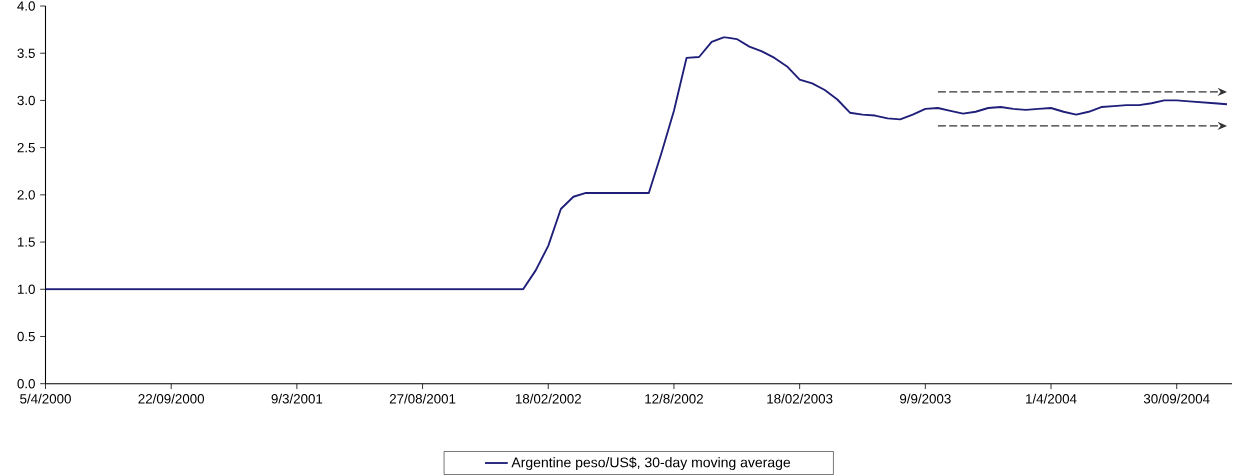  What do you see at coordinates (651, 463) in the screenshot?
I see `legend-label: Argentine peso/US$, 30-day moving average` at bounding box center [651, 463].